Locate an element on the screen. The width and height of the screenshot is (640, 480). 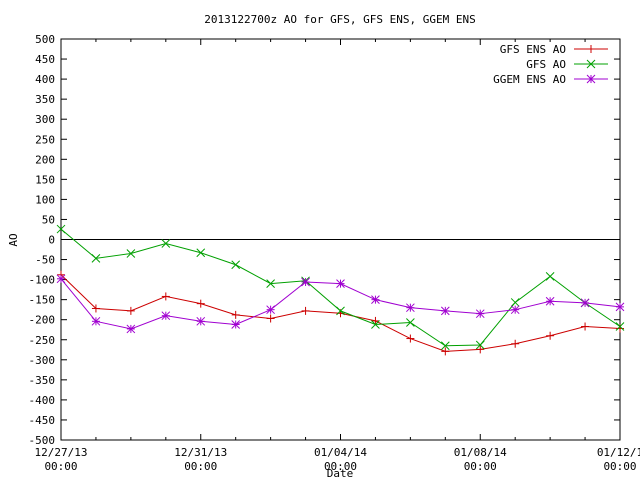
y-tick-label: 0 is located at coordinates (51, 240).